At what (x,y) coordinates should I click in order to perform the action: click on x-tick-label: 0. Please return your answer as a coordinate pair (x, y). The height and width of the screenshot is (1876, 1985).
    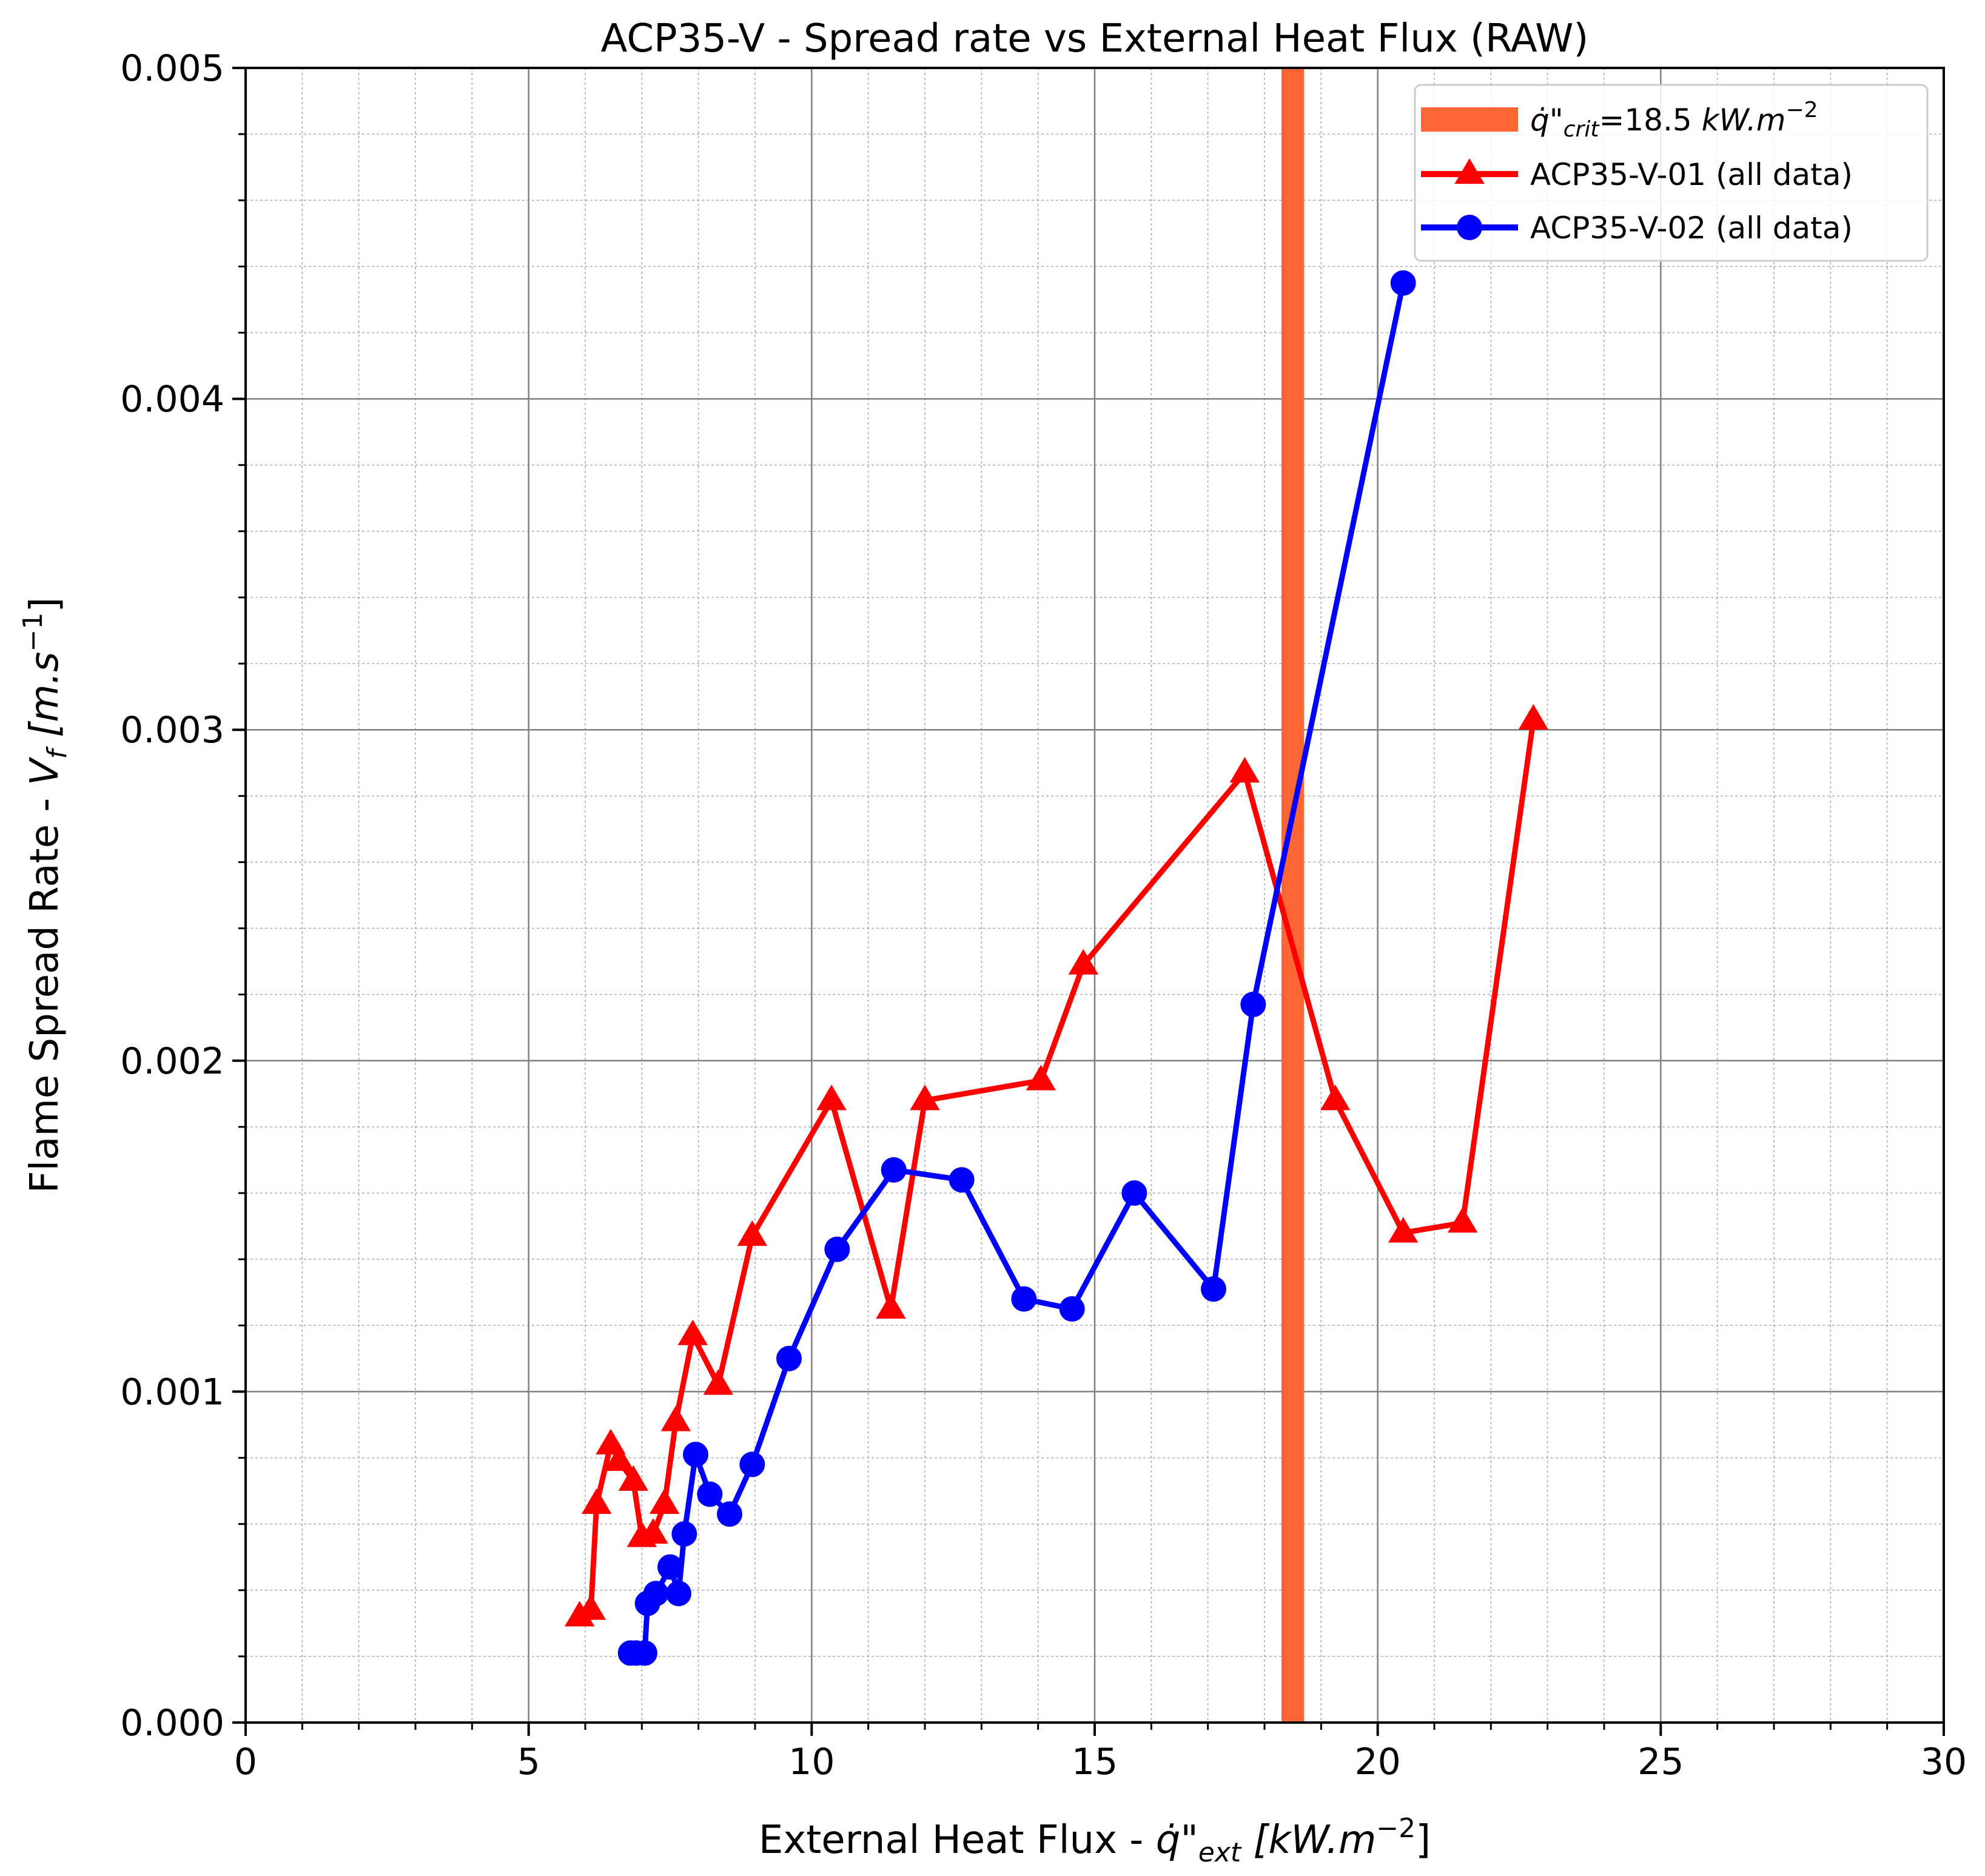
    Looking at the image, I should click on (245, 1762).